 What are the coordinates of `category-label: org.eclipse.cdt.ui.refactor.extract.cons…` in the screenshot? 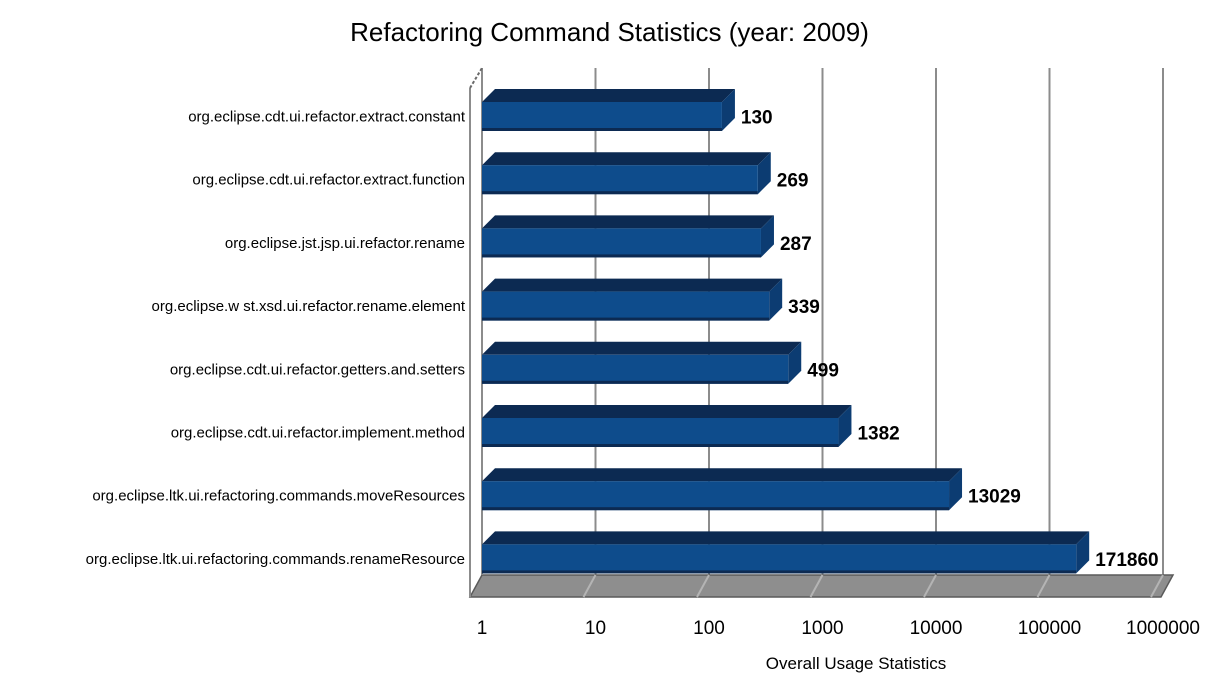 It's located at (327, 117).